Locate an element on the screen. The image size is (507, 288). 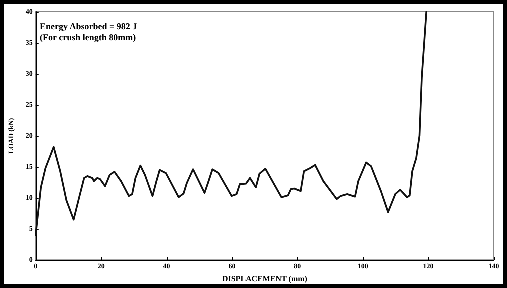
annotation: (For crush length 80mm) is located at coordinates (88, 37).